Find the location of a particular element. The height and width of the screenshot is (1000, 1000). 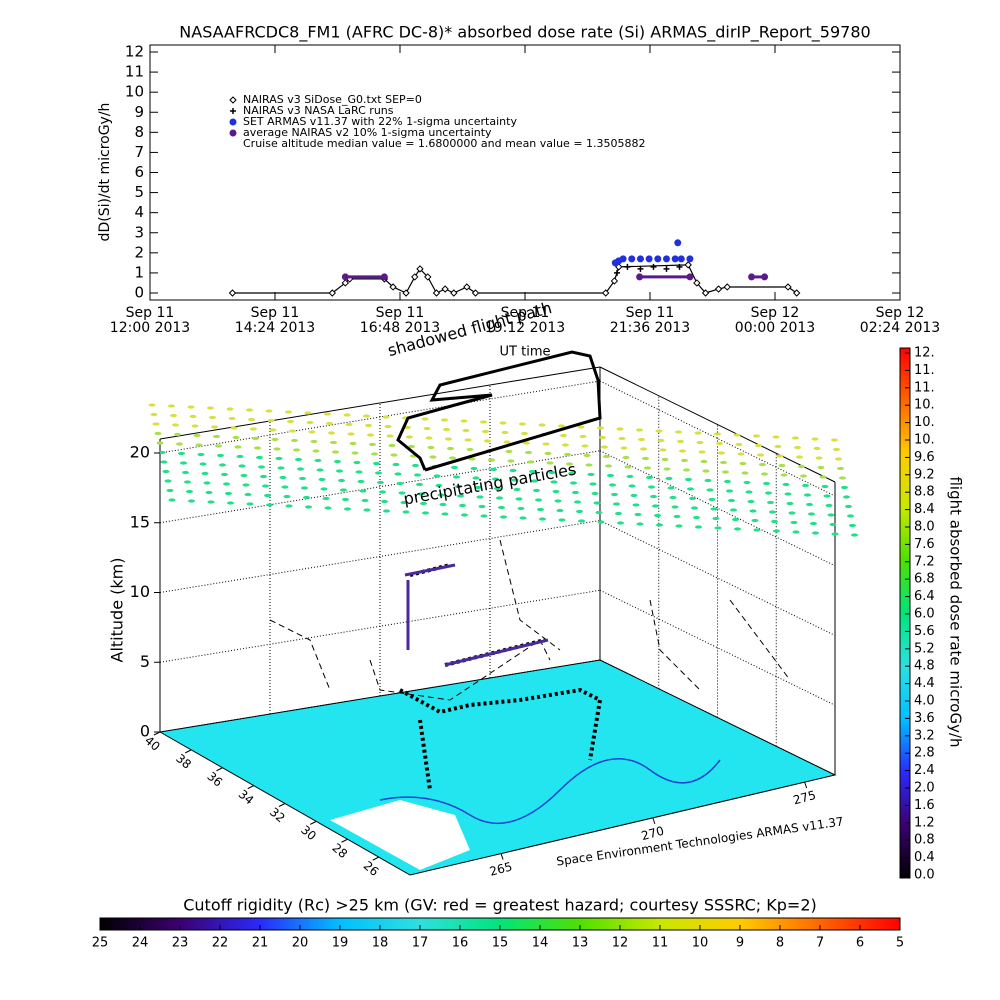

legend-label: NAIRAS v3 SiDose_G0.txt SEP=0 is located at coordinates (332, 99).